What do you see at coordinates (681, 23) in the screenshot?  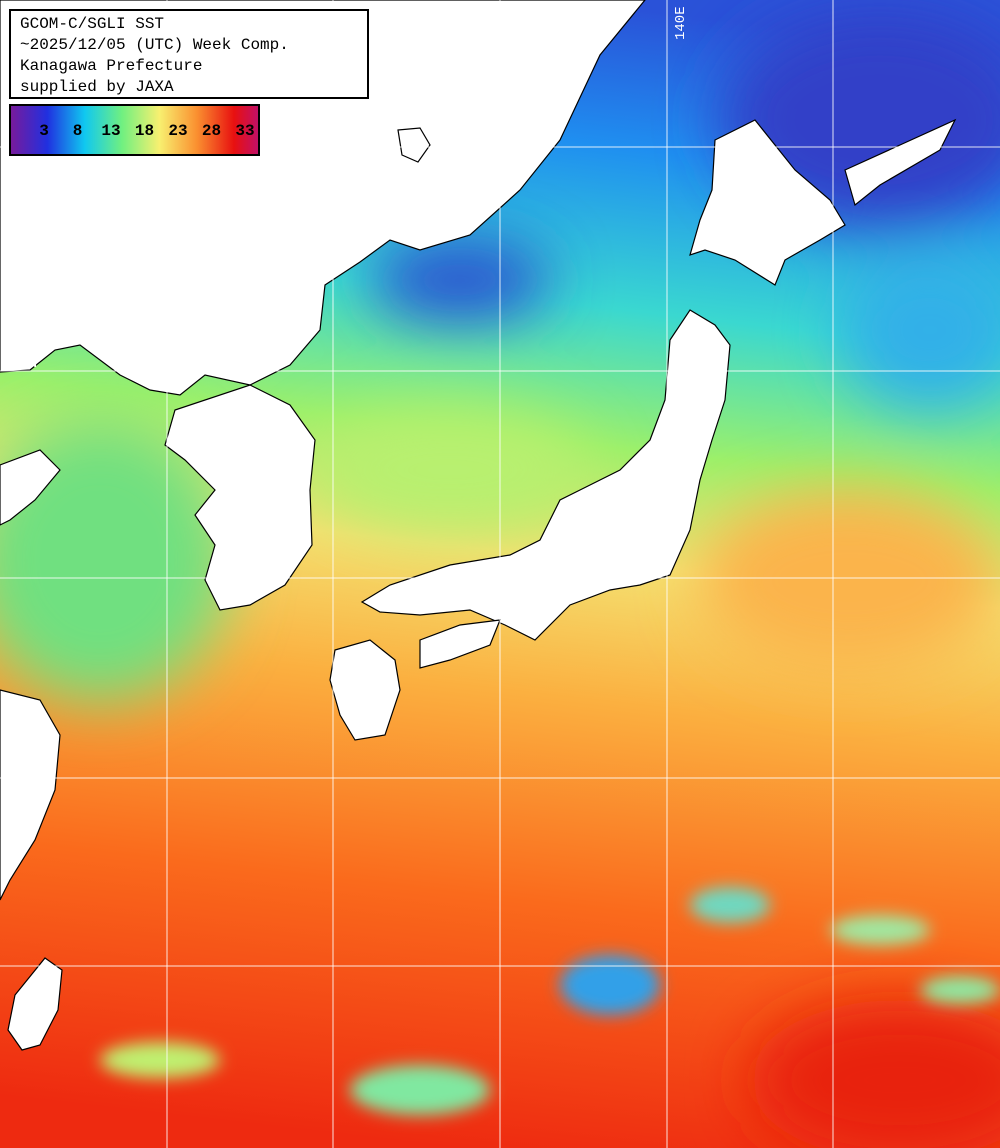 I see `longitude-label: 140E` at bounding box center [681, 23].